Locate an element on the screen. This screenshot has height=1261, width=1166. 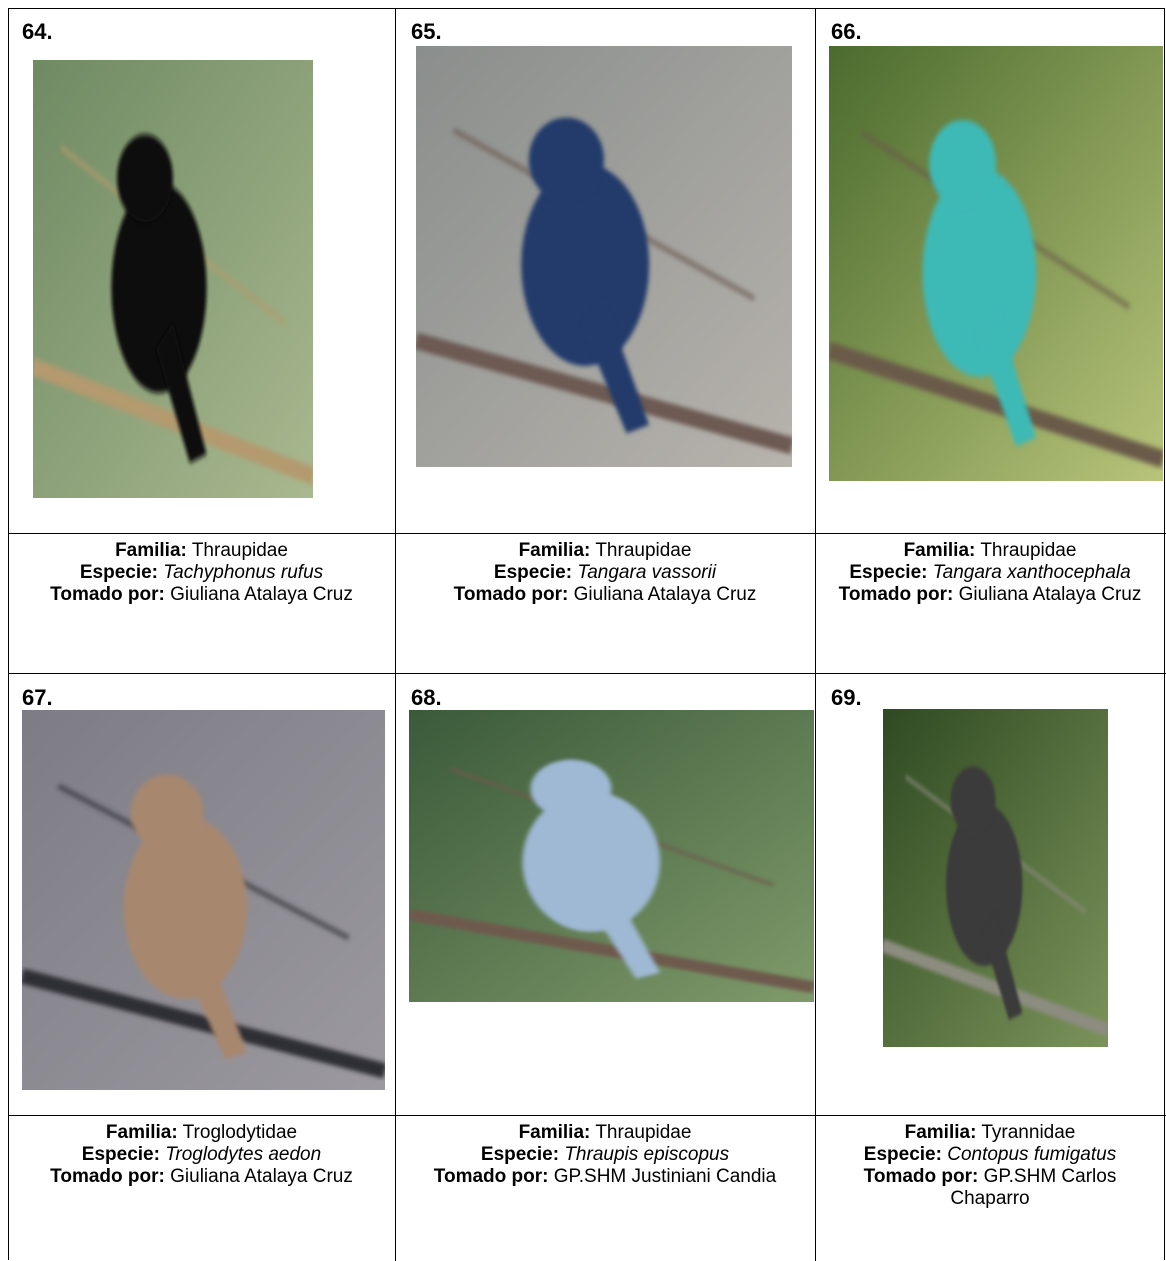
cell-number: 64. is located at coordinates (37, 31).